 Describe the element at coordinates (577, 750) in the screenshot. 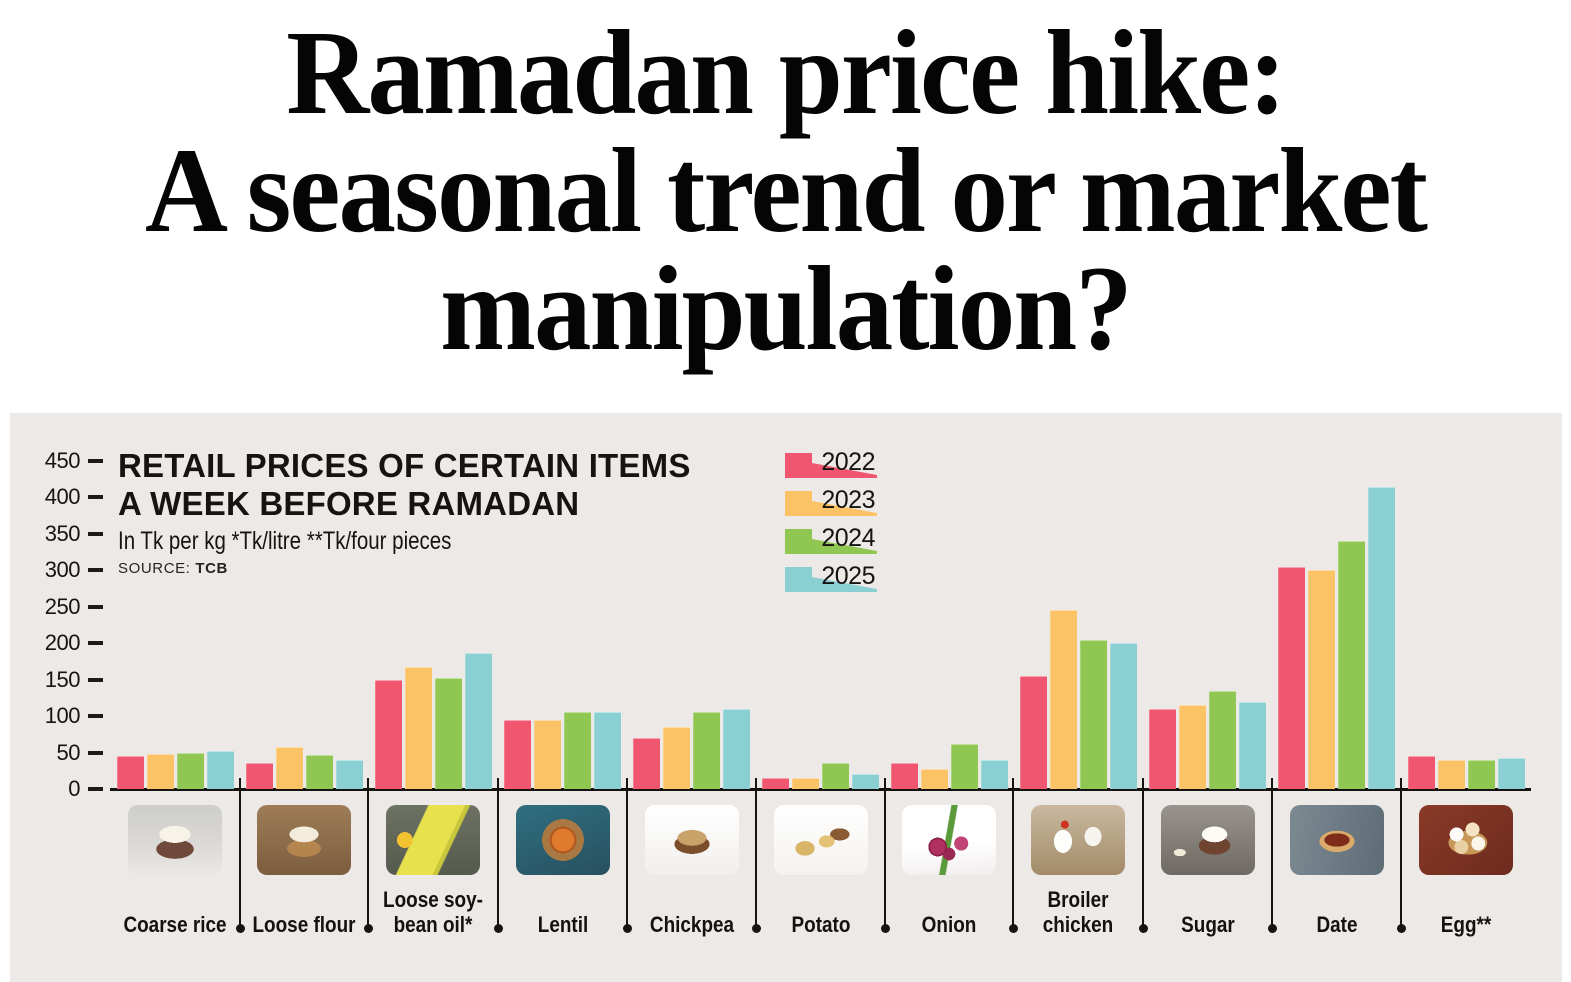

I see `bar-2024-lentil` at that location.